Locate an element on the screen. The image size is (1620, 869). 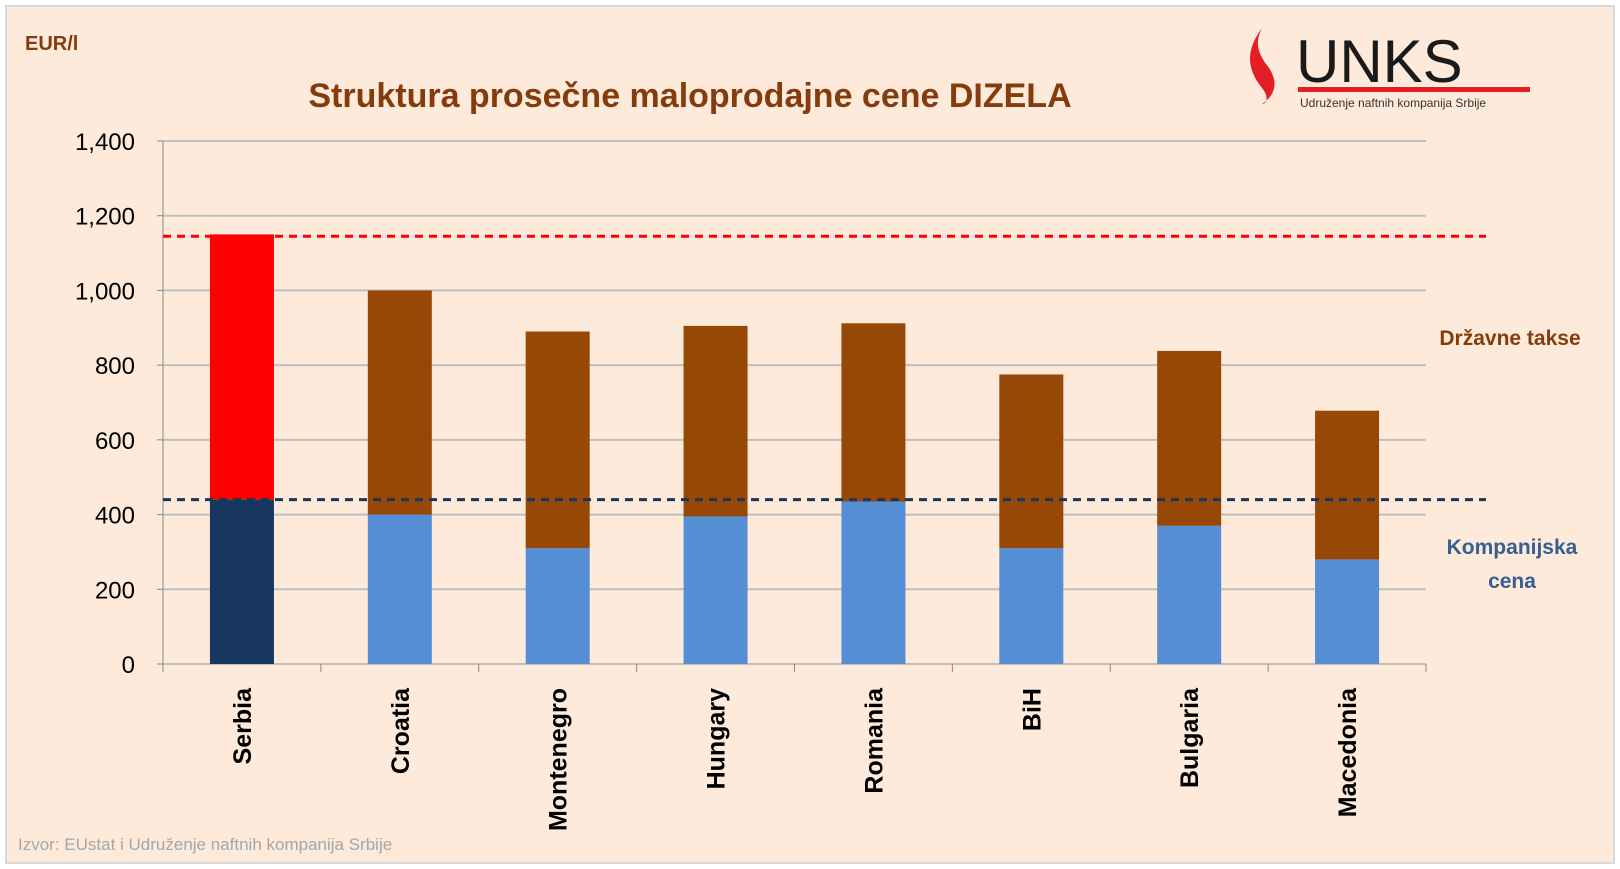
x-tick-label: Montenegro is located at coordinates (559, 759).